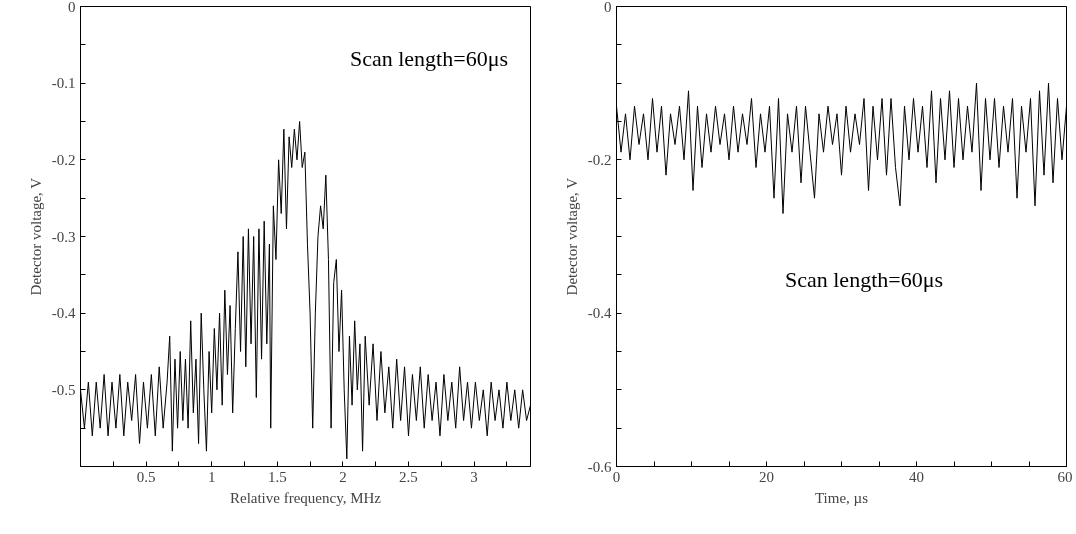  What do you see at coordinates (766, 476) in the screenshot?
I see `x-tick-label: 20` at bounding box center [766, 476].